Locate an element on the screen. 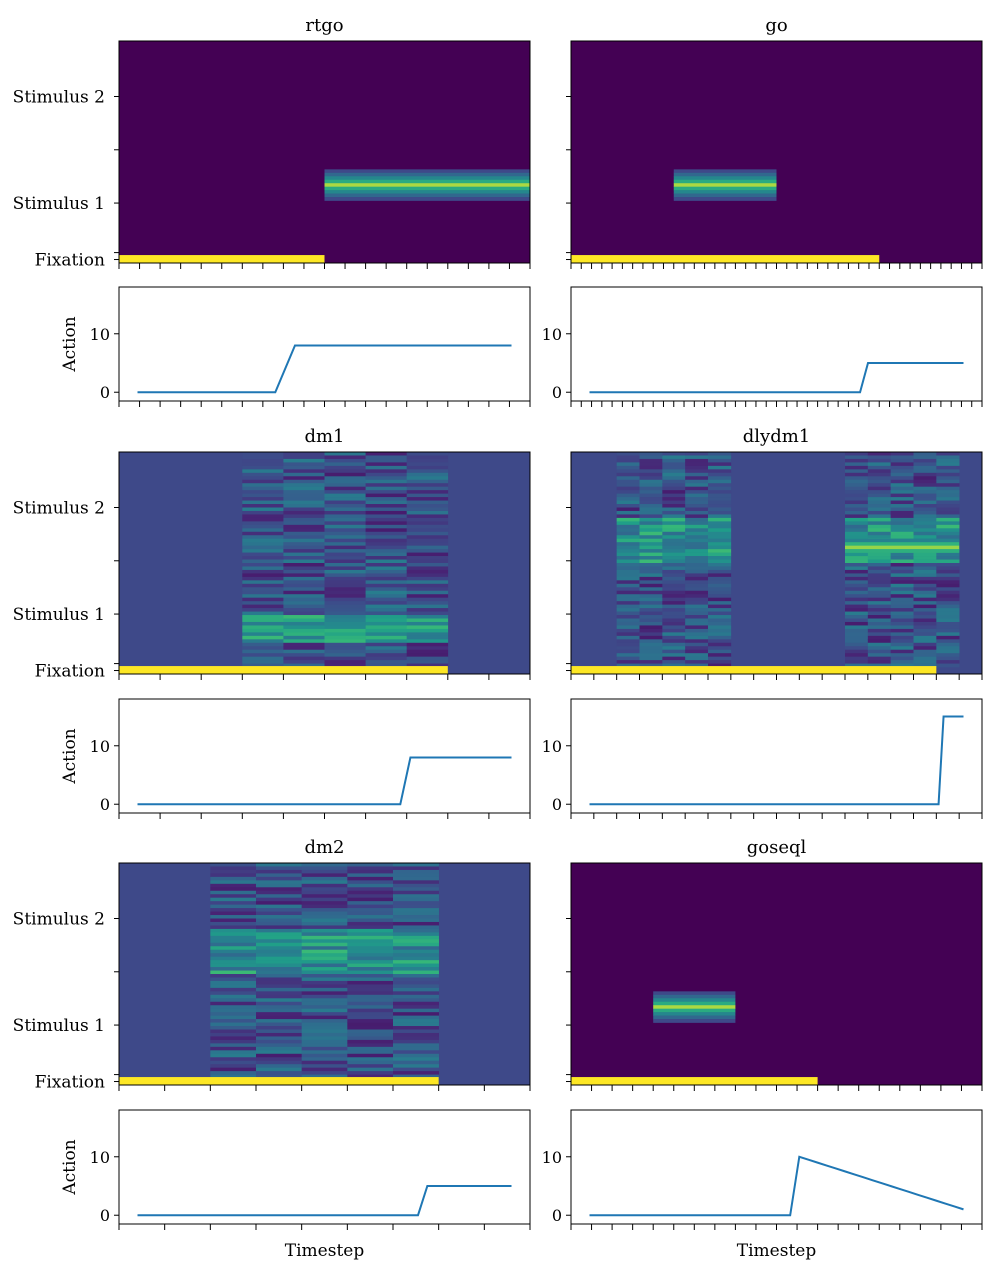 This screenshot has width=997, height=1274. x-axis-label: Timestep is located at coordinates (777, 1251).